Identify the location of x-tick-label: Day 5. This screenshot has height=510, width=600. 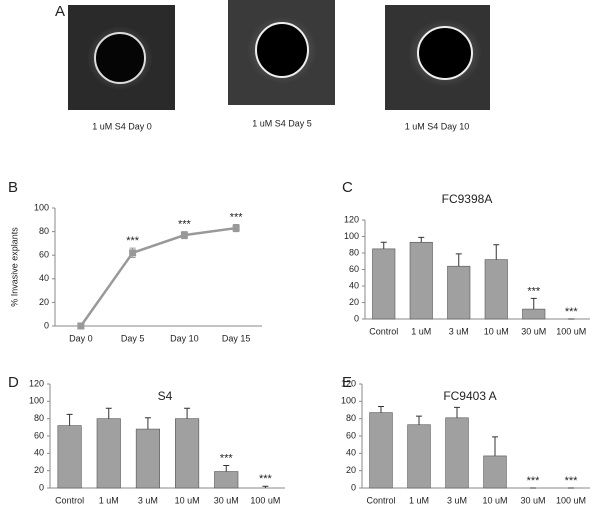
(133, 338).